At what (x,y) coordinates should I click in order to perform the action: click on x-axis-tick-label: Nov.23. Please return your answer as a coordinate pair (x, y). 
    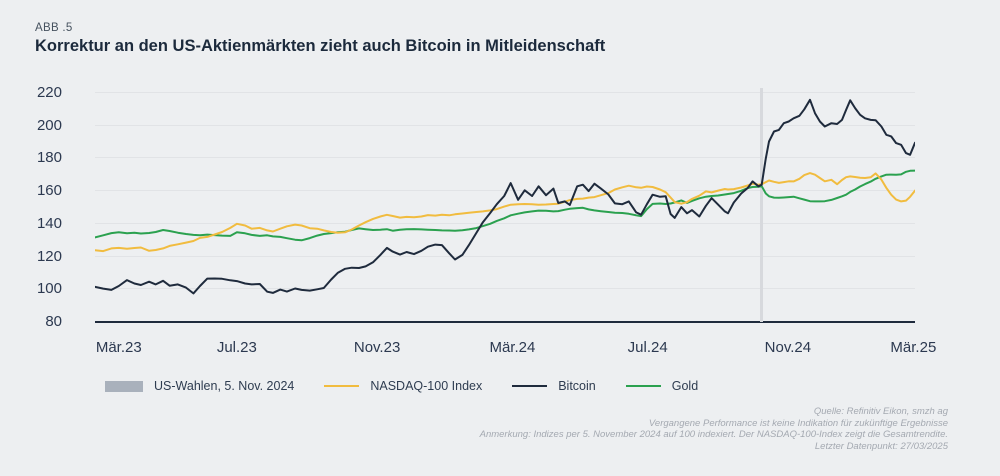
    Looking at the image, I should click on (377, 347).